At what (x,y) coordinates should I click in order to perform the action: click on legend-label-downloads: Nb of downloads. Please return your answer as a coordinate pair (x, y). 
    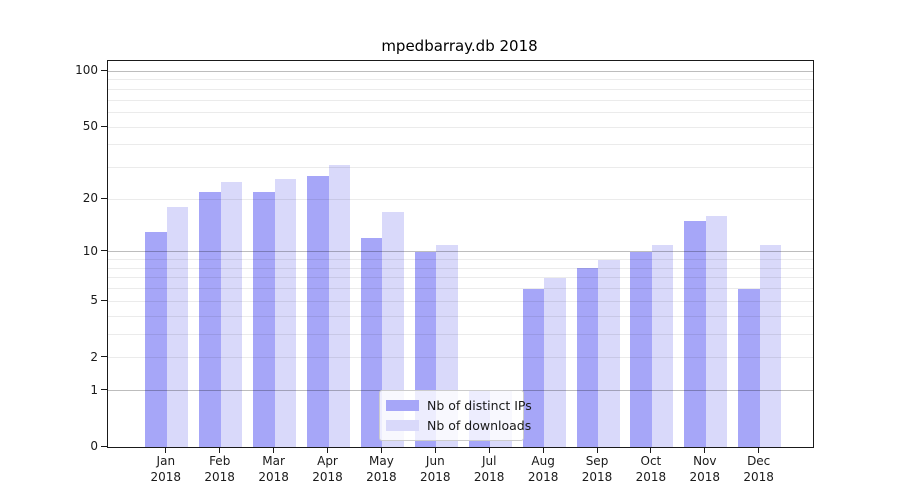
    Looking at the image, I should click on (479, 425).